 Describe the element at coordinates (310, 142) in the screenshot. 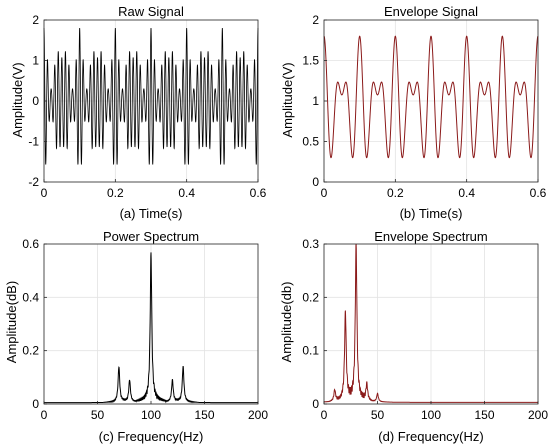

I see `y-tick-label: 0.5` at that location.